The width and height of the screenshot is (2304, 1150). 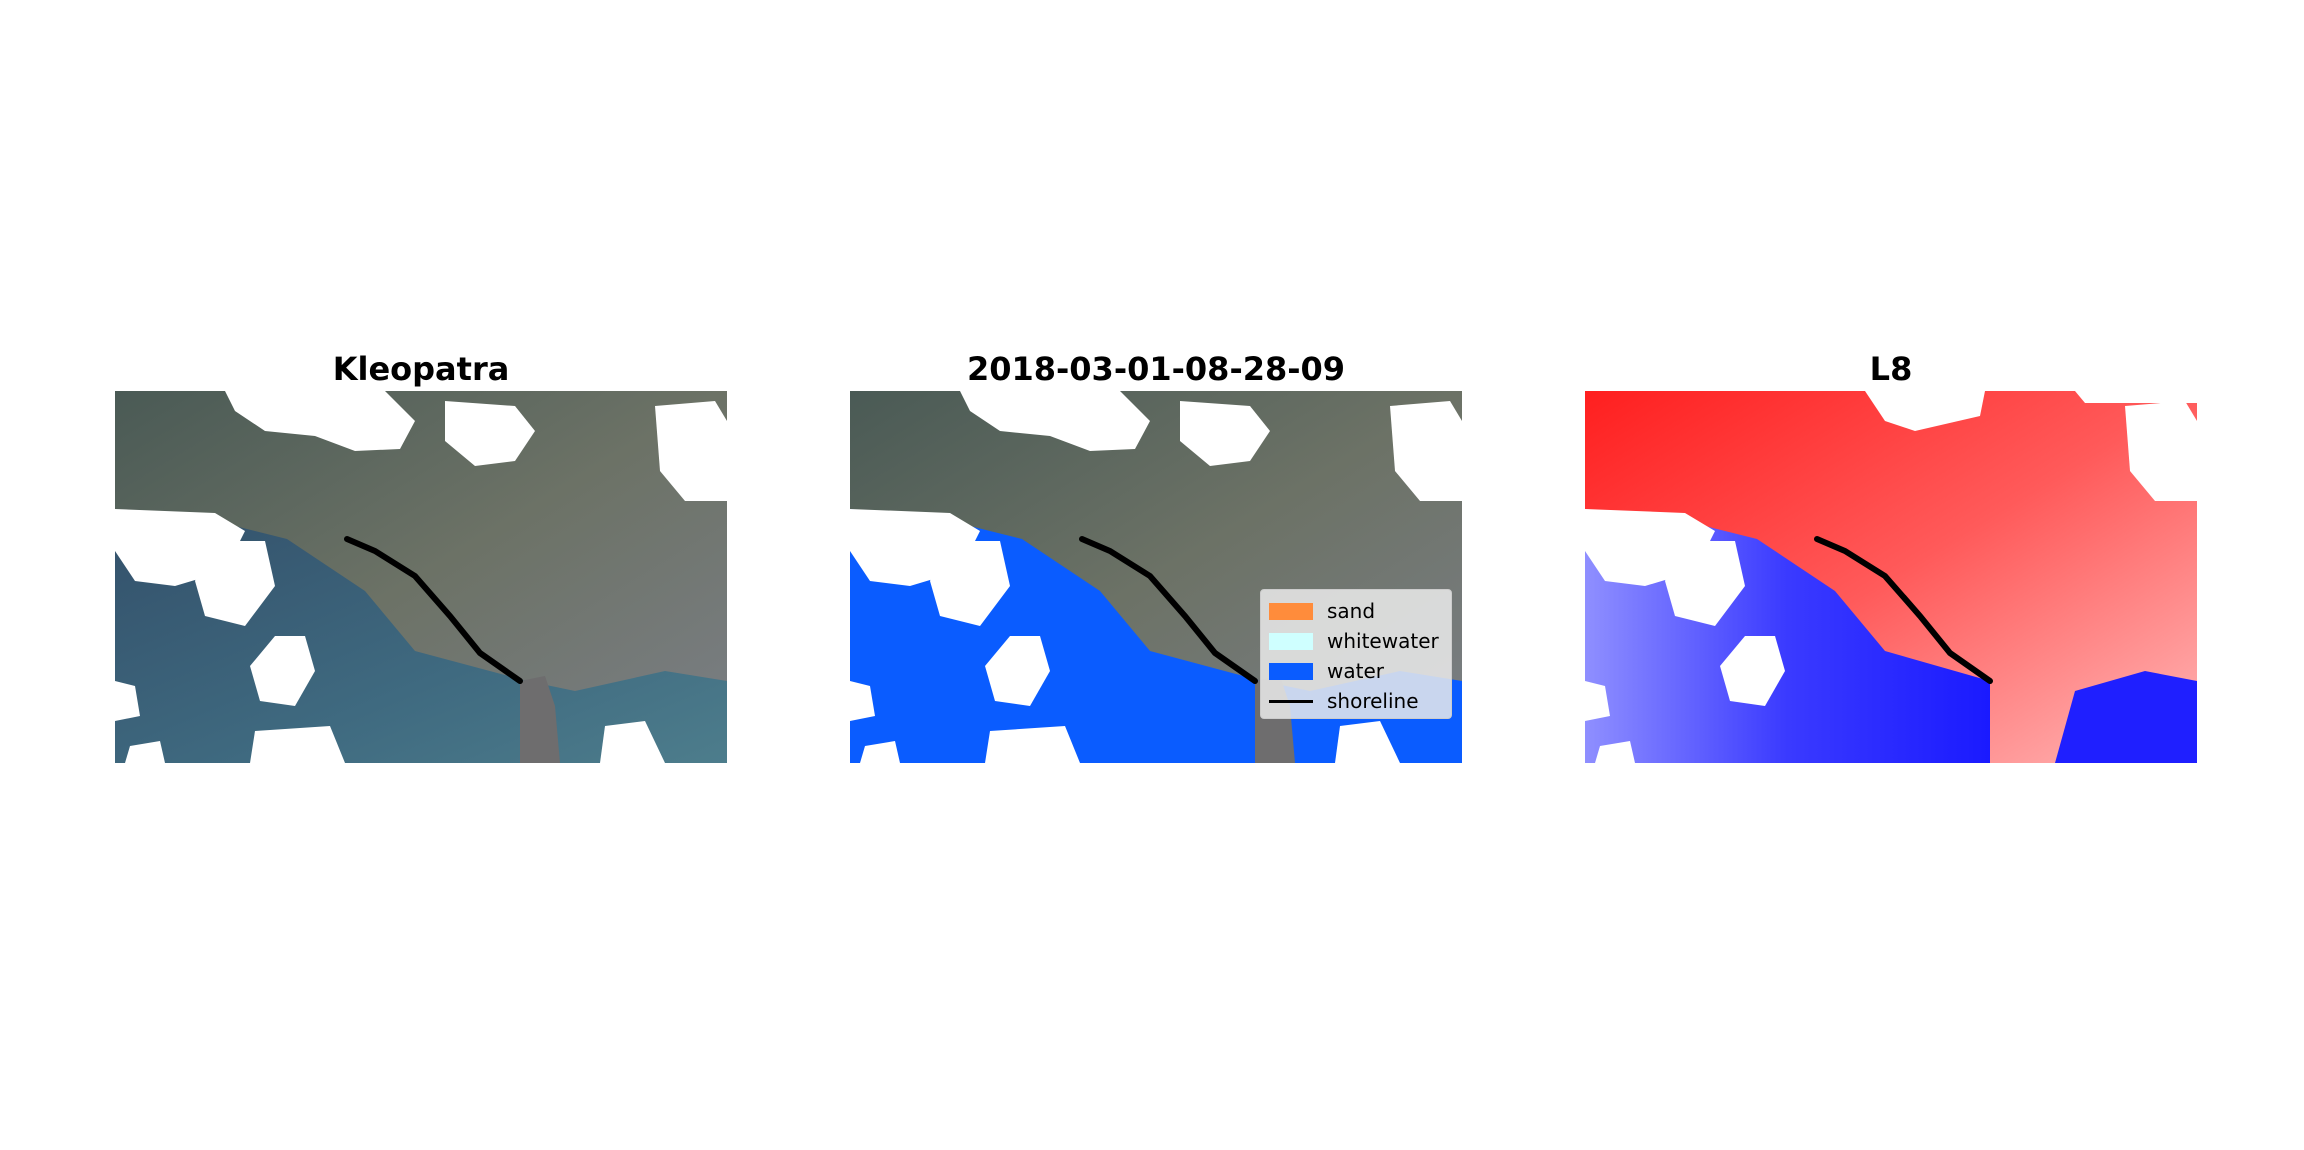 I want to click on shoreline-line-symbol, so click(x=1291, y=701).